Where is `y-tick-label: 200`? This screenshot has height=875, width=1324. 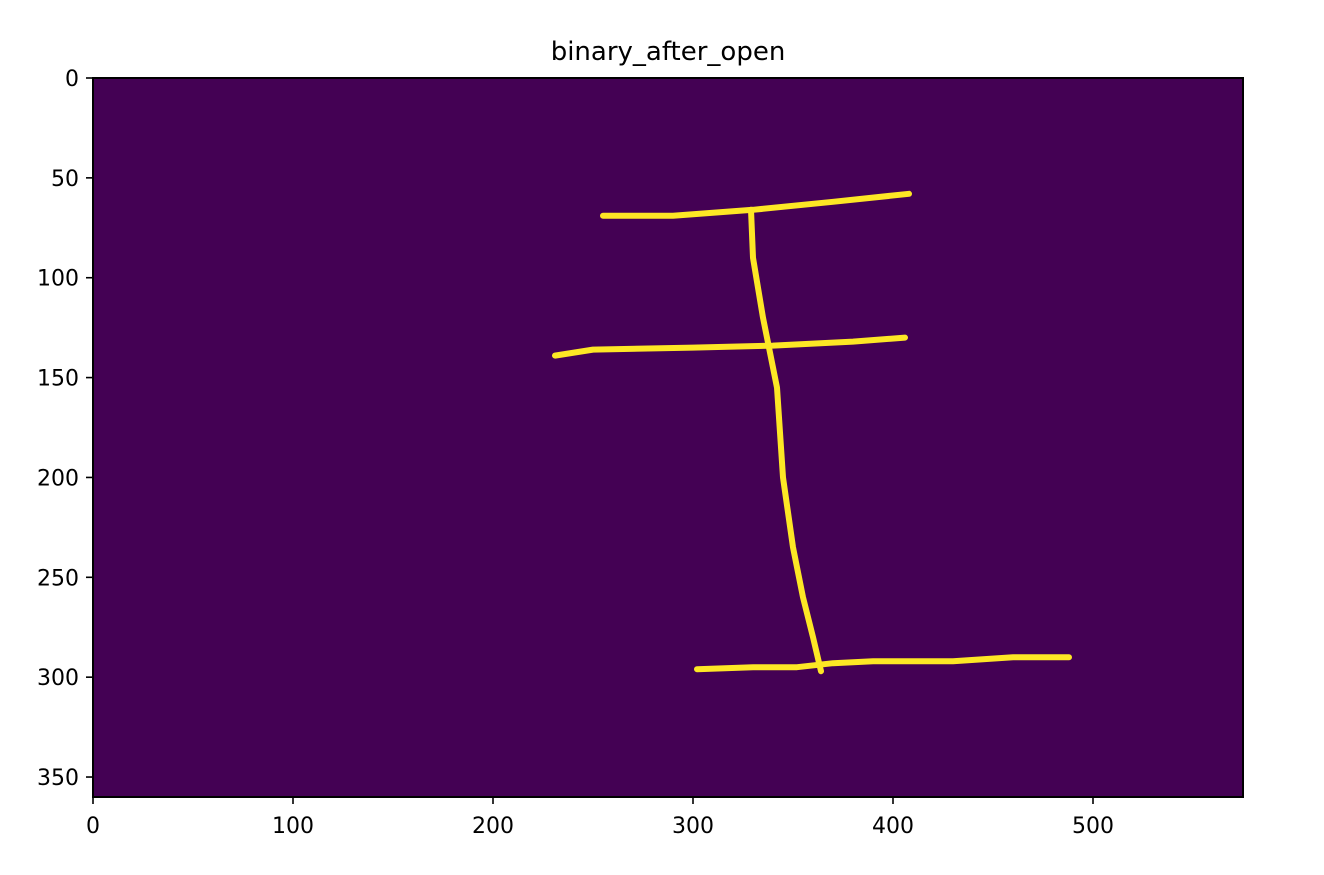
y-tick-label: 200 is located at coordinates (58, 478).